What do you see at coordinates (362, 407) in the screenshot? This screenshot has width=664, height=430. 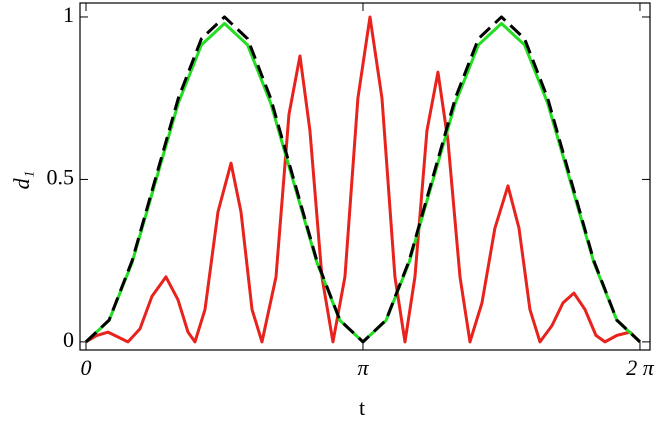 I see `x-axis-label: t` at bounding box center [362, 407].